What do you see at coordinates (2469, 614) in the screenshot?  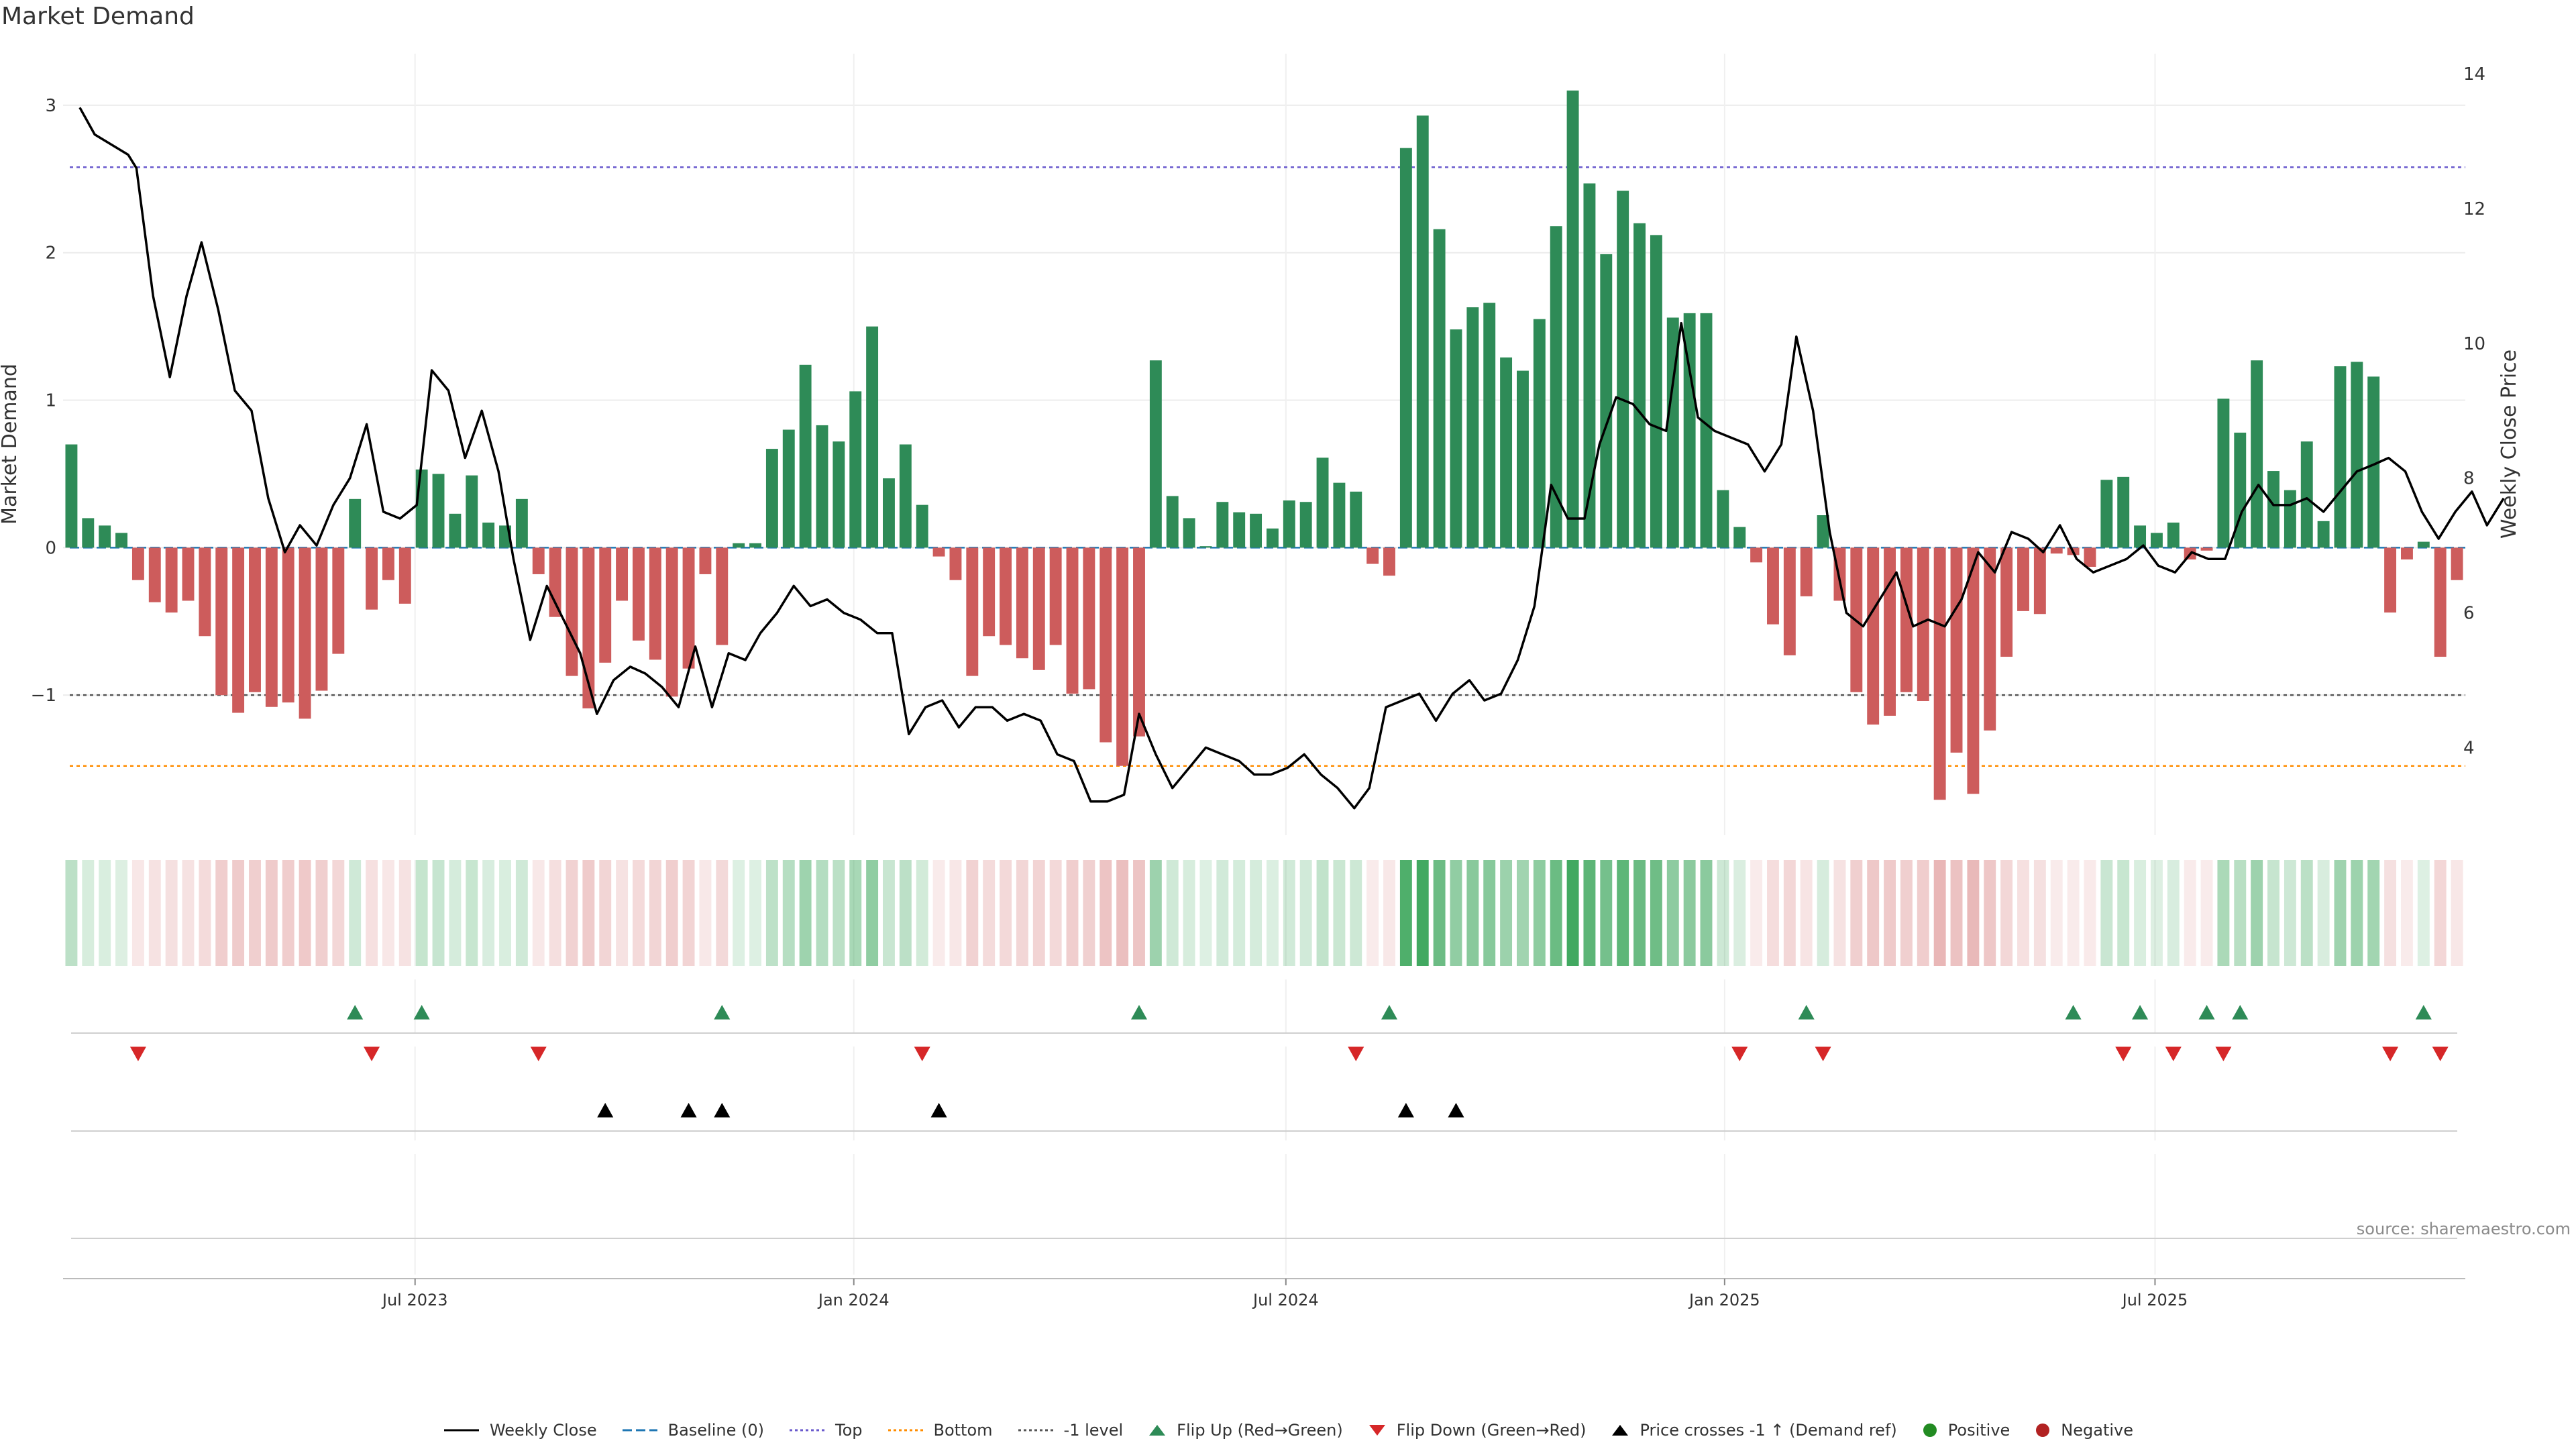 I see `y2-tick-label: 6` at bounding box center [2469, 614].